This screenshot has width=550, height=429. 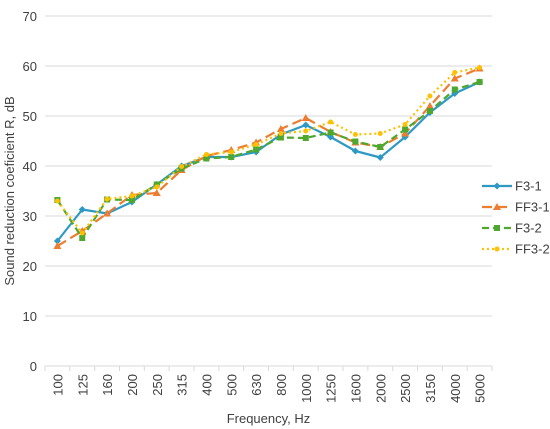 What do you see at coordinates (512, 228) in the screenshot?
I see `legend-item: F3-2` at bounding box center [512, 228].